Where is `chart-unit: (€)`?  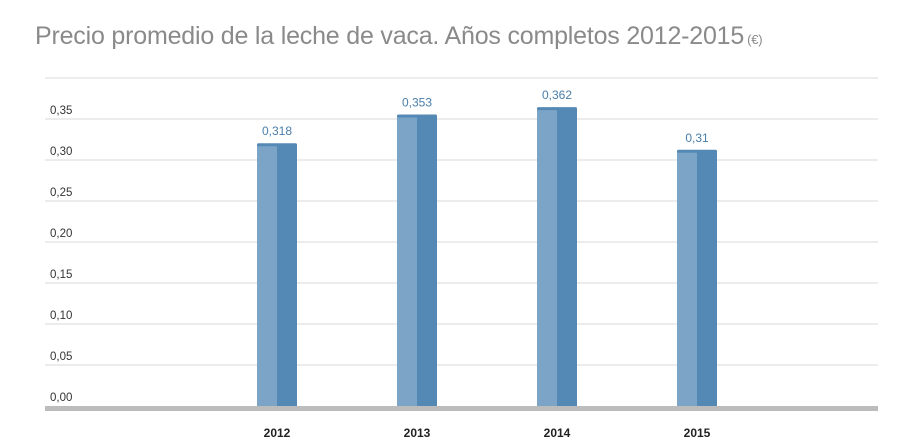 chart-unit: (€) is located at coordinates (755, 39).